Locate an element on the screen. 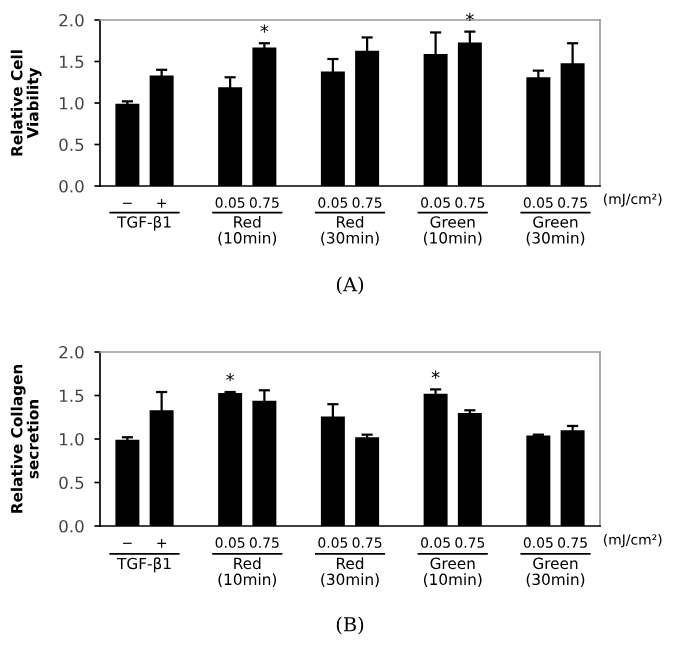  text: (B) is located at coordinates (350, 625).